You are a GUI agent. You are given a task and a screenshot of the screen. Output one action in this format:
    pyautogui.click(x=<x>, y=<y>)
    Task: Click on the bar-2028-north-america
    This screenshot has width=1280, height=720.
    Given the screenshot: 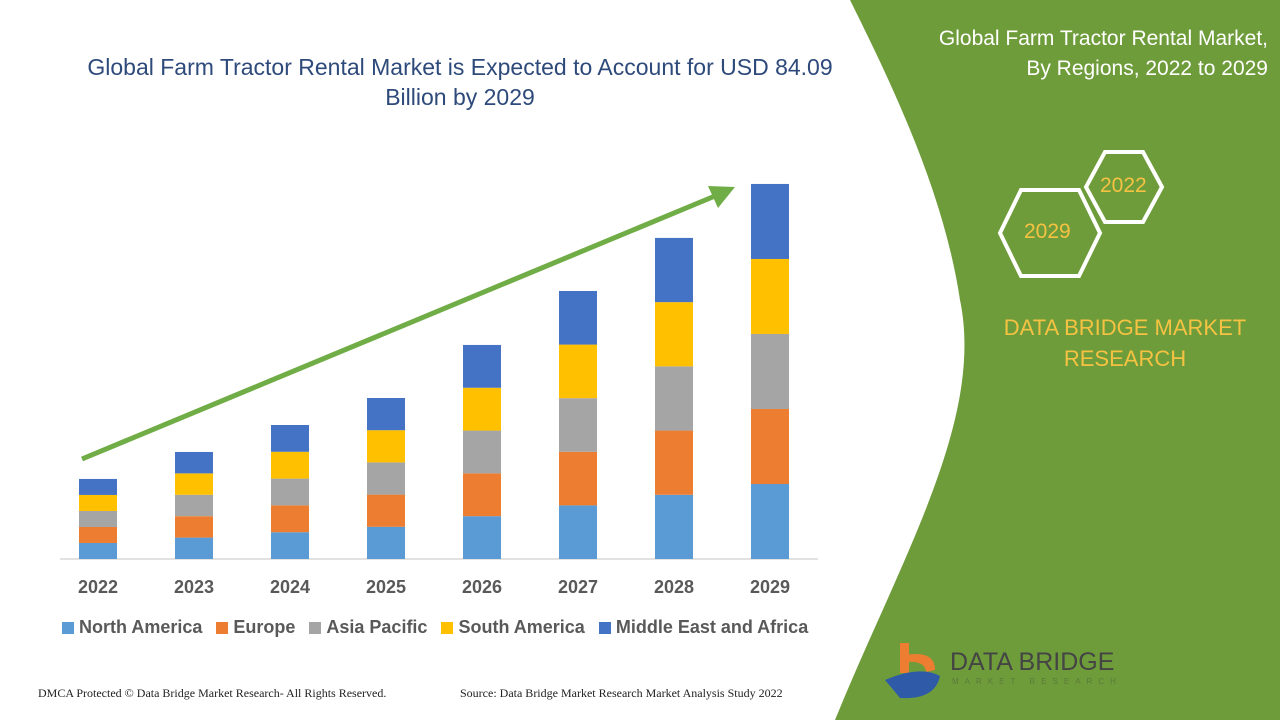 What is the action you would take?
    pyautogui.click(x=674, y=526)
    